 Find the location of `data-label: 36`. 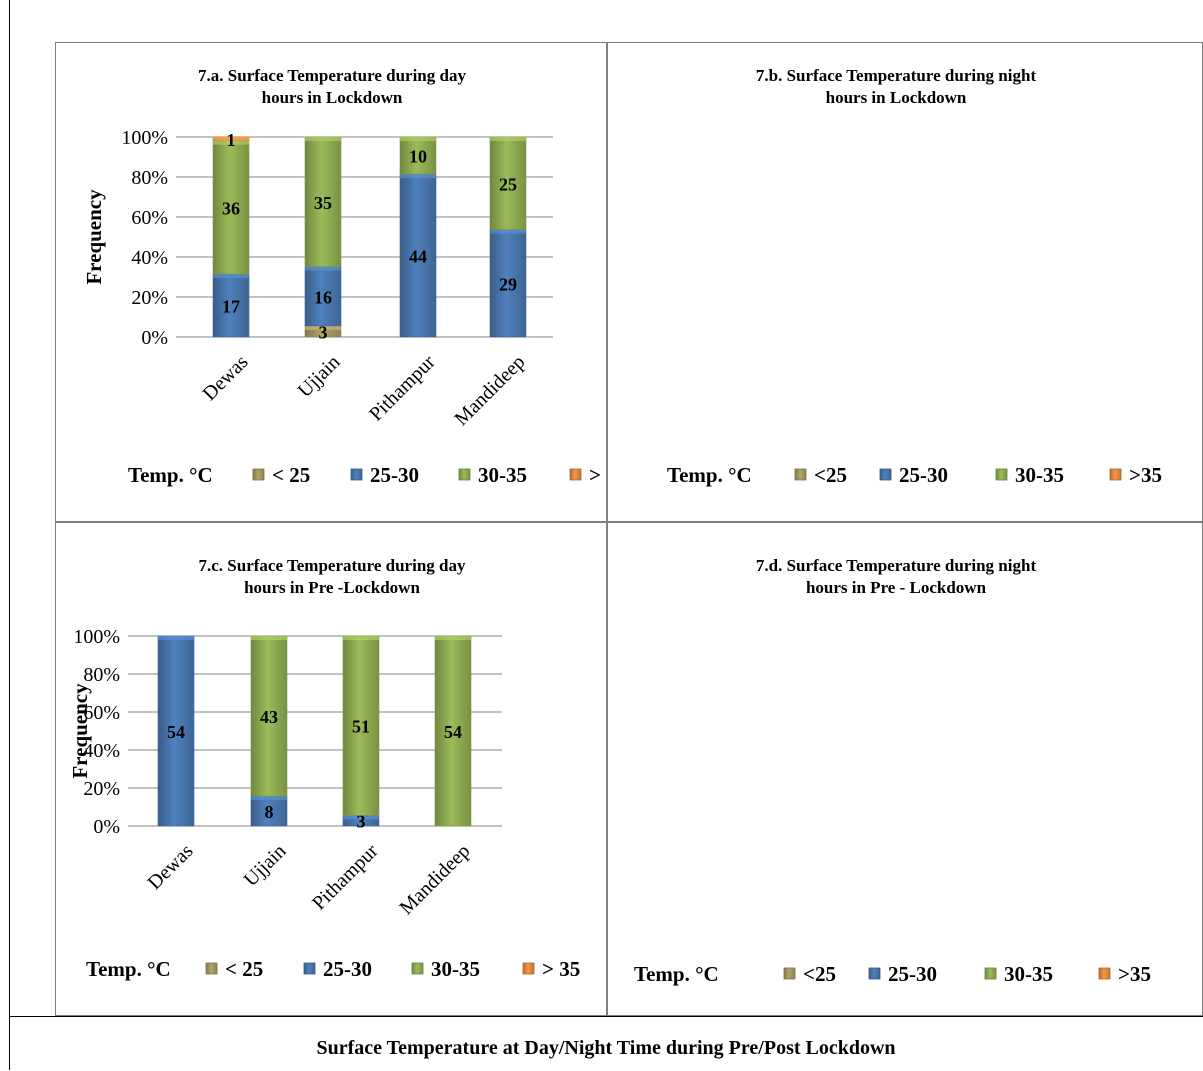

data-label: 36 is located at coordinates (231, 208).